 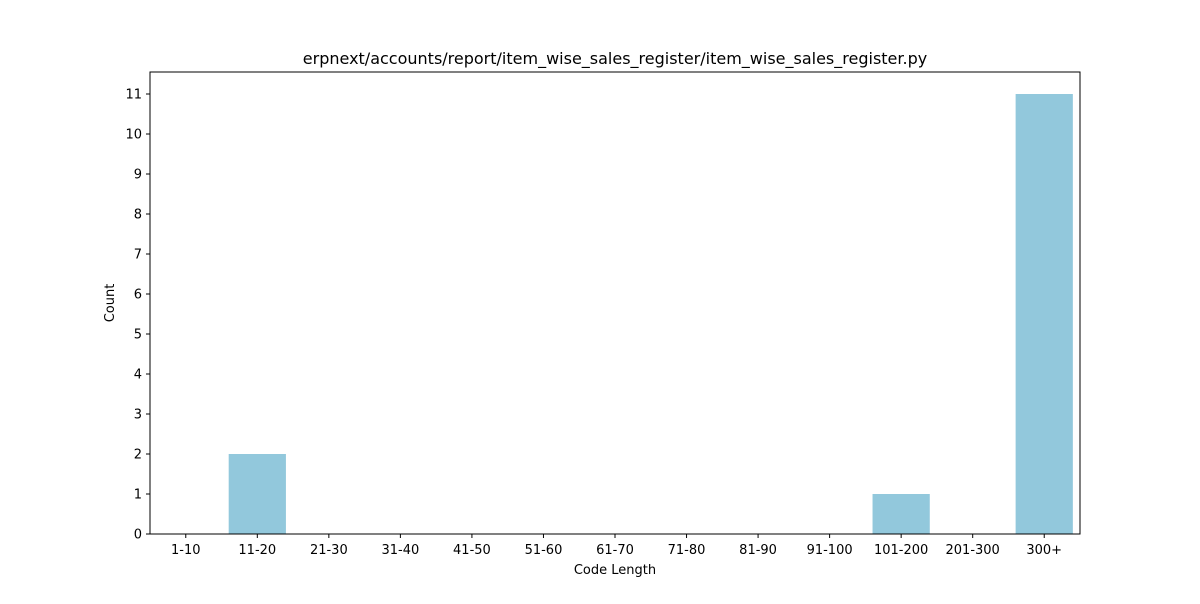 I want to click on y-tick-label: 9, so click(x=138, y=175).